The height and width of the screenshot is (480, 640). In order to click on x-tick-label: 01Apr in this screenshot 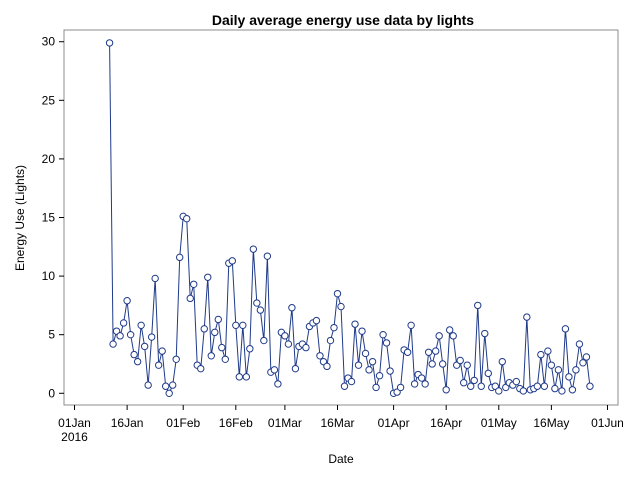, I will do `click(394, 423)`.